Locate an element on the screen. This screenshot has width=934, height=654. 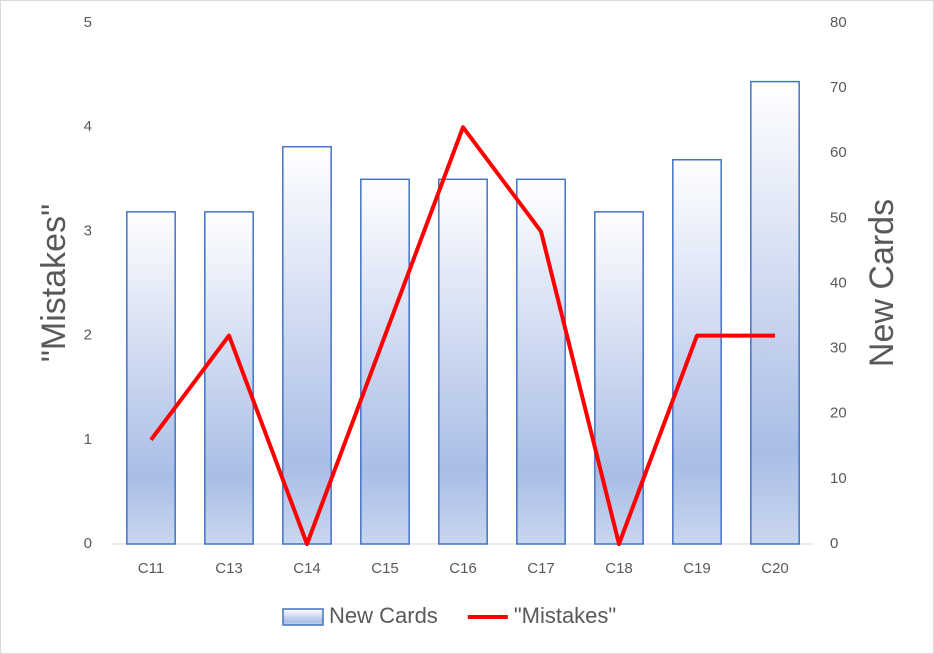
y2-tick-label: 20 is located at coordinates (838, 413).